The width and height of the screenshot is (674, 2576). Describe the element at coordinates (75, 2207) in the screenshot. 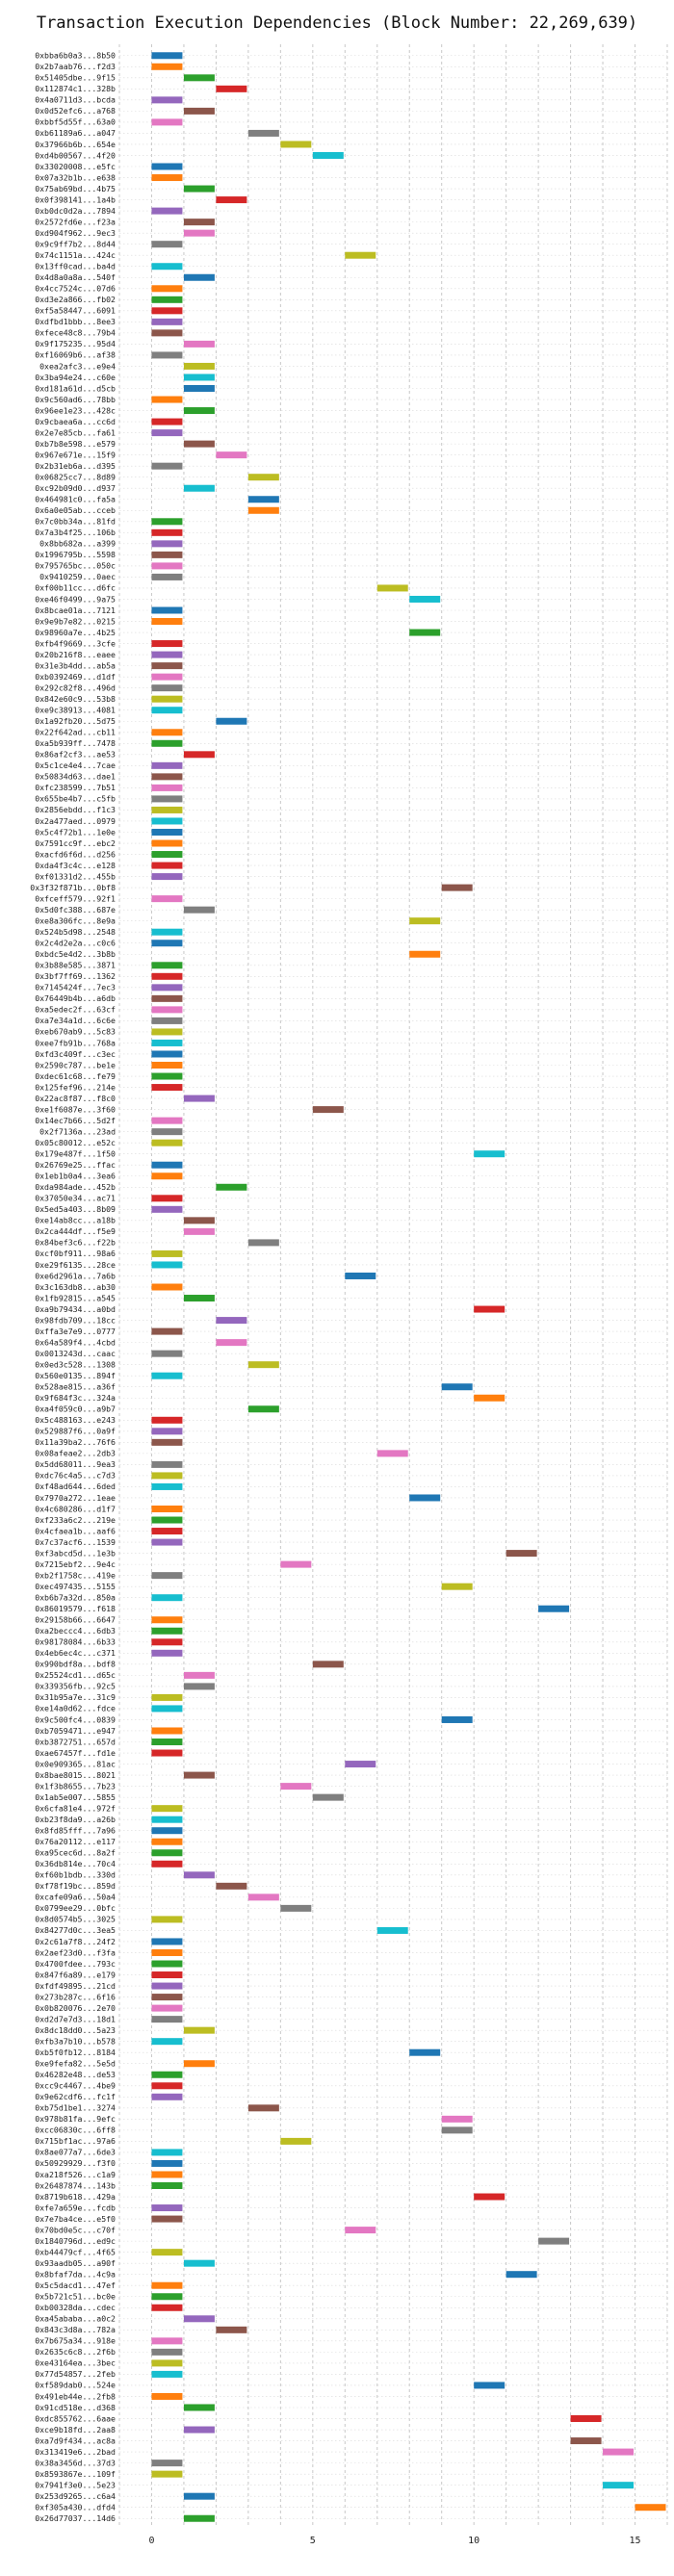

I see `task-label: 0xfe7a659e...fcdb` at that location.